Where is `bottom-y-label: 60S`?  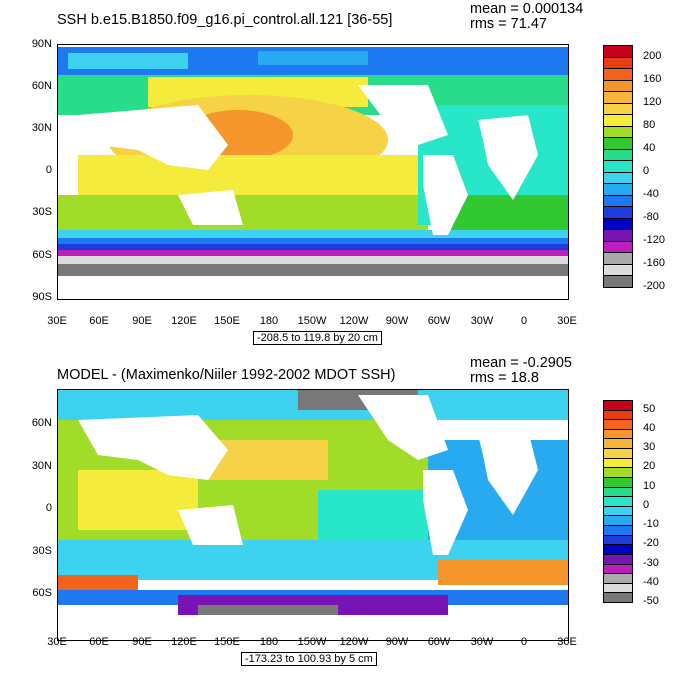
bottom-y-label: 60S is located at coordinates (42, 593).